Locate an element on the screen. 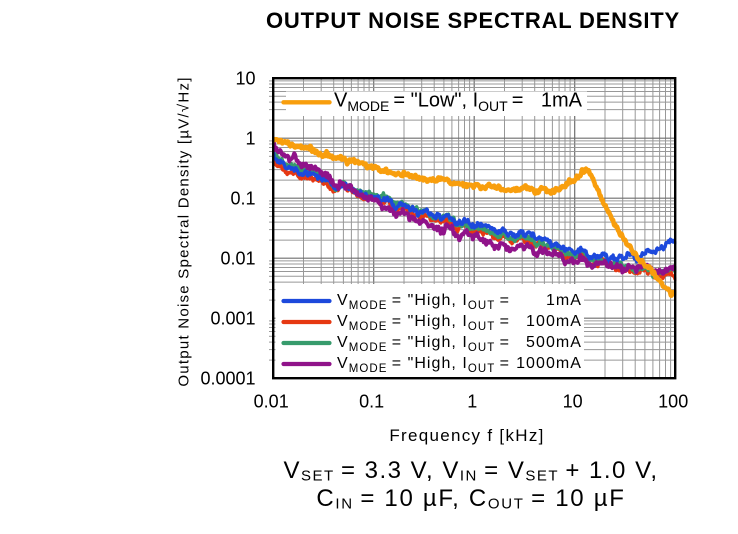 The image size is (738, 534). svg-text: 500mA is located at coordinates (554, 342).